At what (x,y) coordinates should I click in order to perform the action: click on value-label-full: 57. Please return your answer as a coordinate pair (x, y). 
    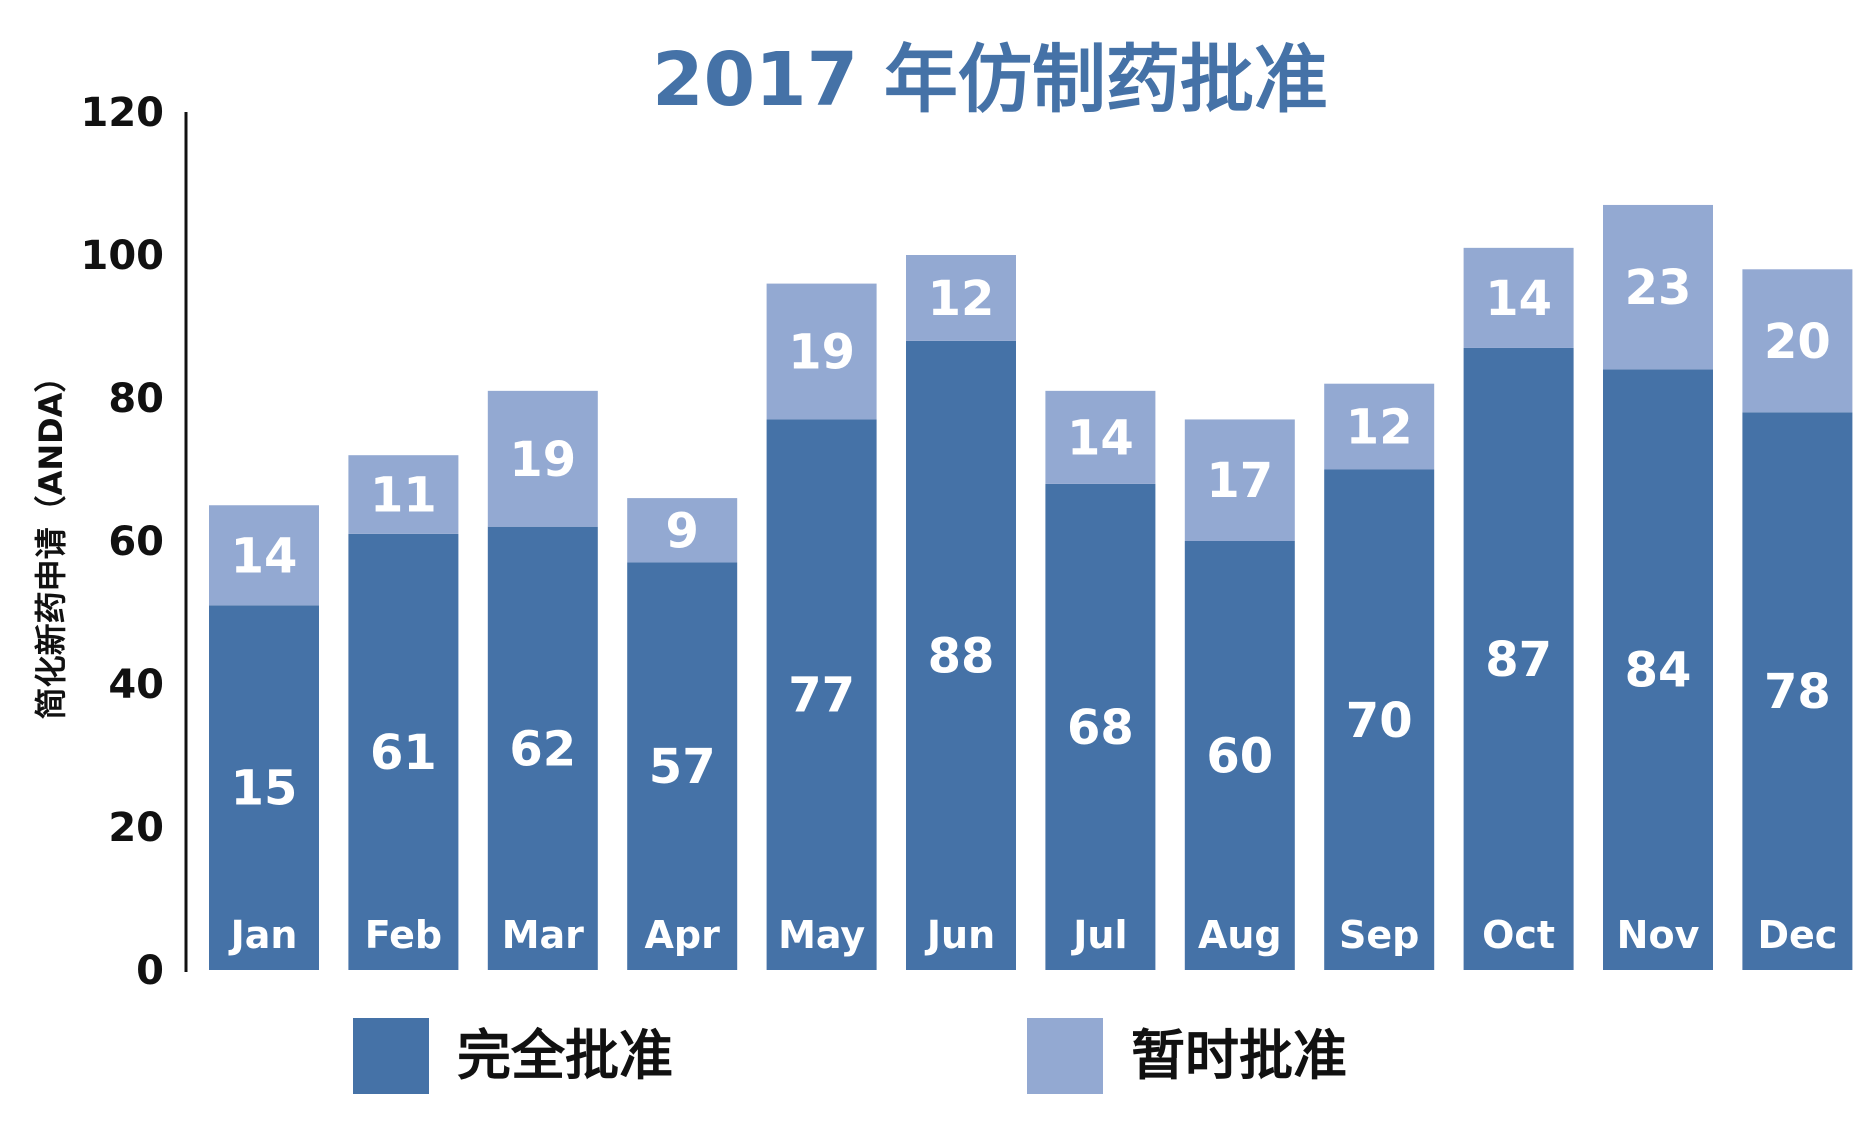
    Looking at the image, I should click on (682, 767).